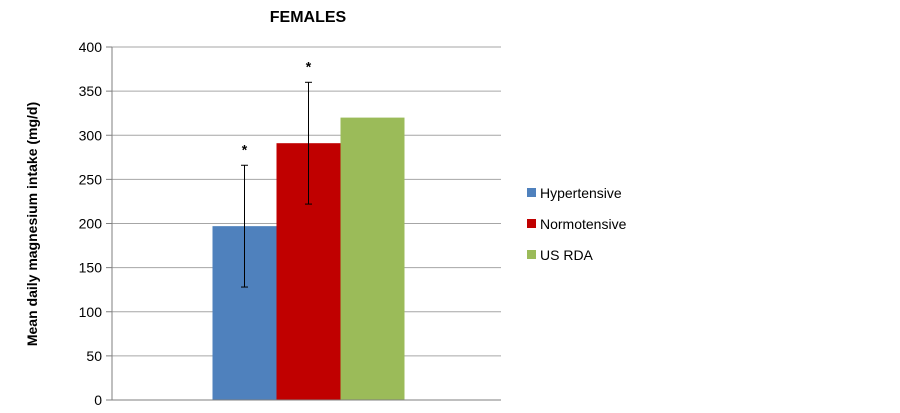  What do you see at coordinates (567, 255) in the screenshot?
I see `legend-label-us-rda: US RDA` at bounding box center [567, 255].